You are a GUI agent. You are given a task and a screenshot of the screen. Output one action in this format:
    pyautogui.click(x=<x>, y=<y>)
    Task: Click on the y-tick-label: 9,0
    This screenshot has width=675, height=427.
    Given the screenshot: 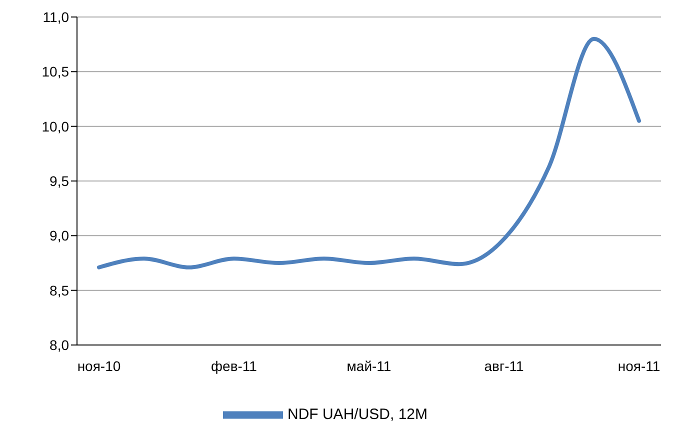 What is the action you would take?
    pyautogui.click(x=60, y=236)
    